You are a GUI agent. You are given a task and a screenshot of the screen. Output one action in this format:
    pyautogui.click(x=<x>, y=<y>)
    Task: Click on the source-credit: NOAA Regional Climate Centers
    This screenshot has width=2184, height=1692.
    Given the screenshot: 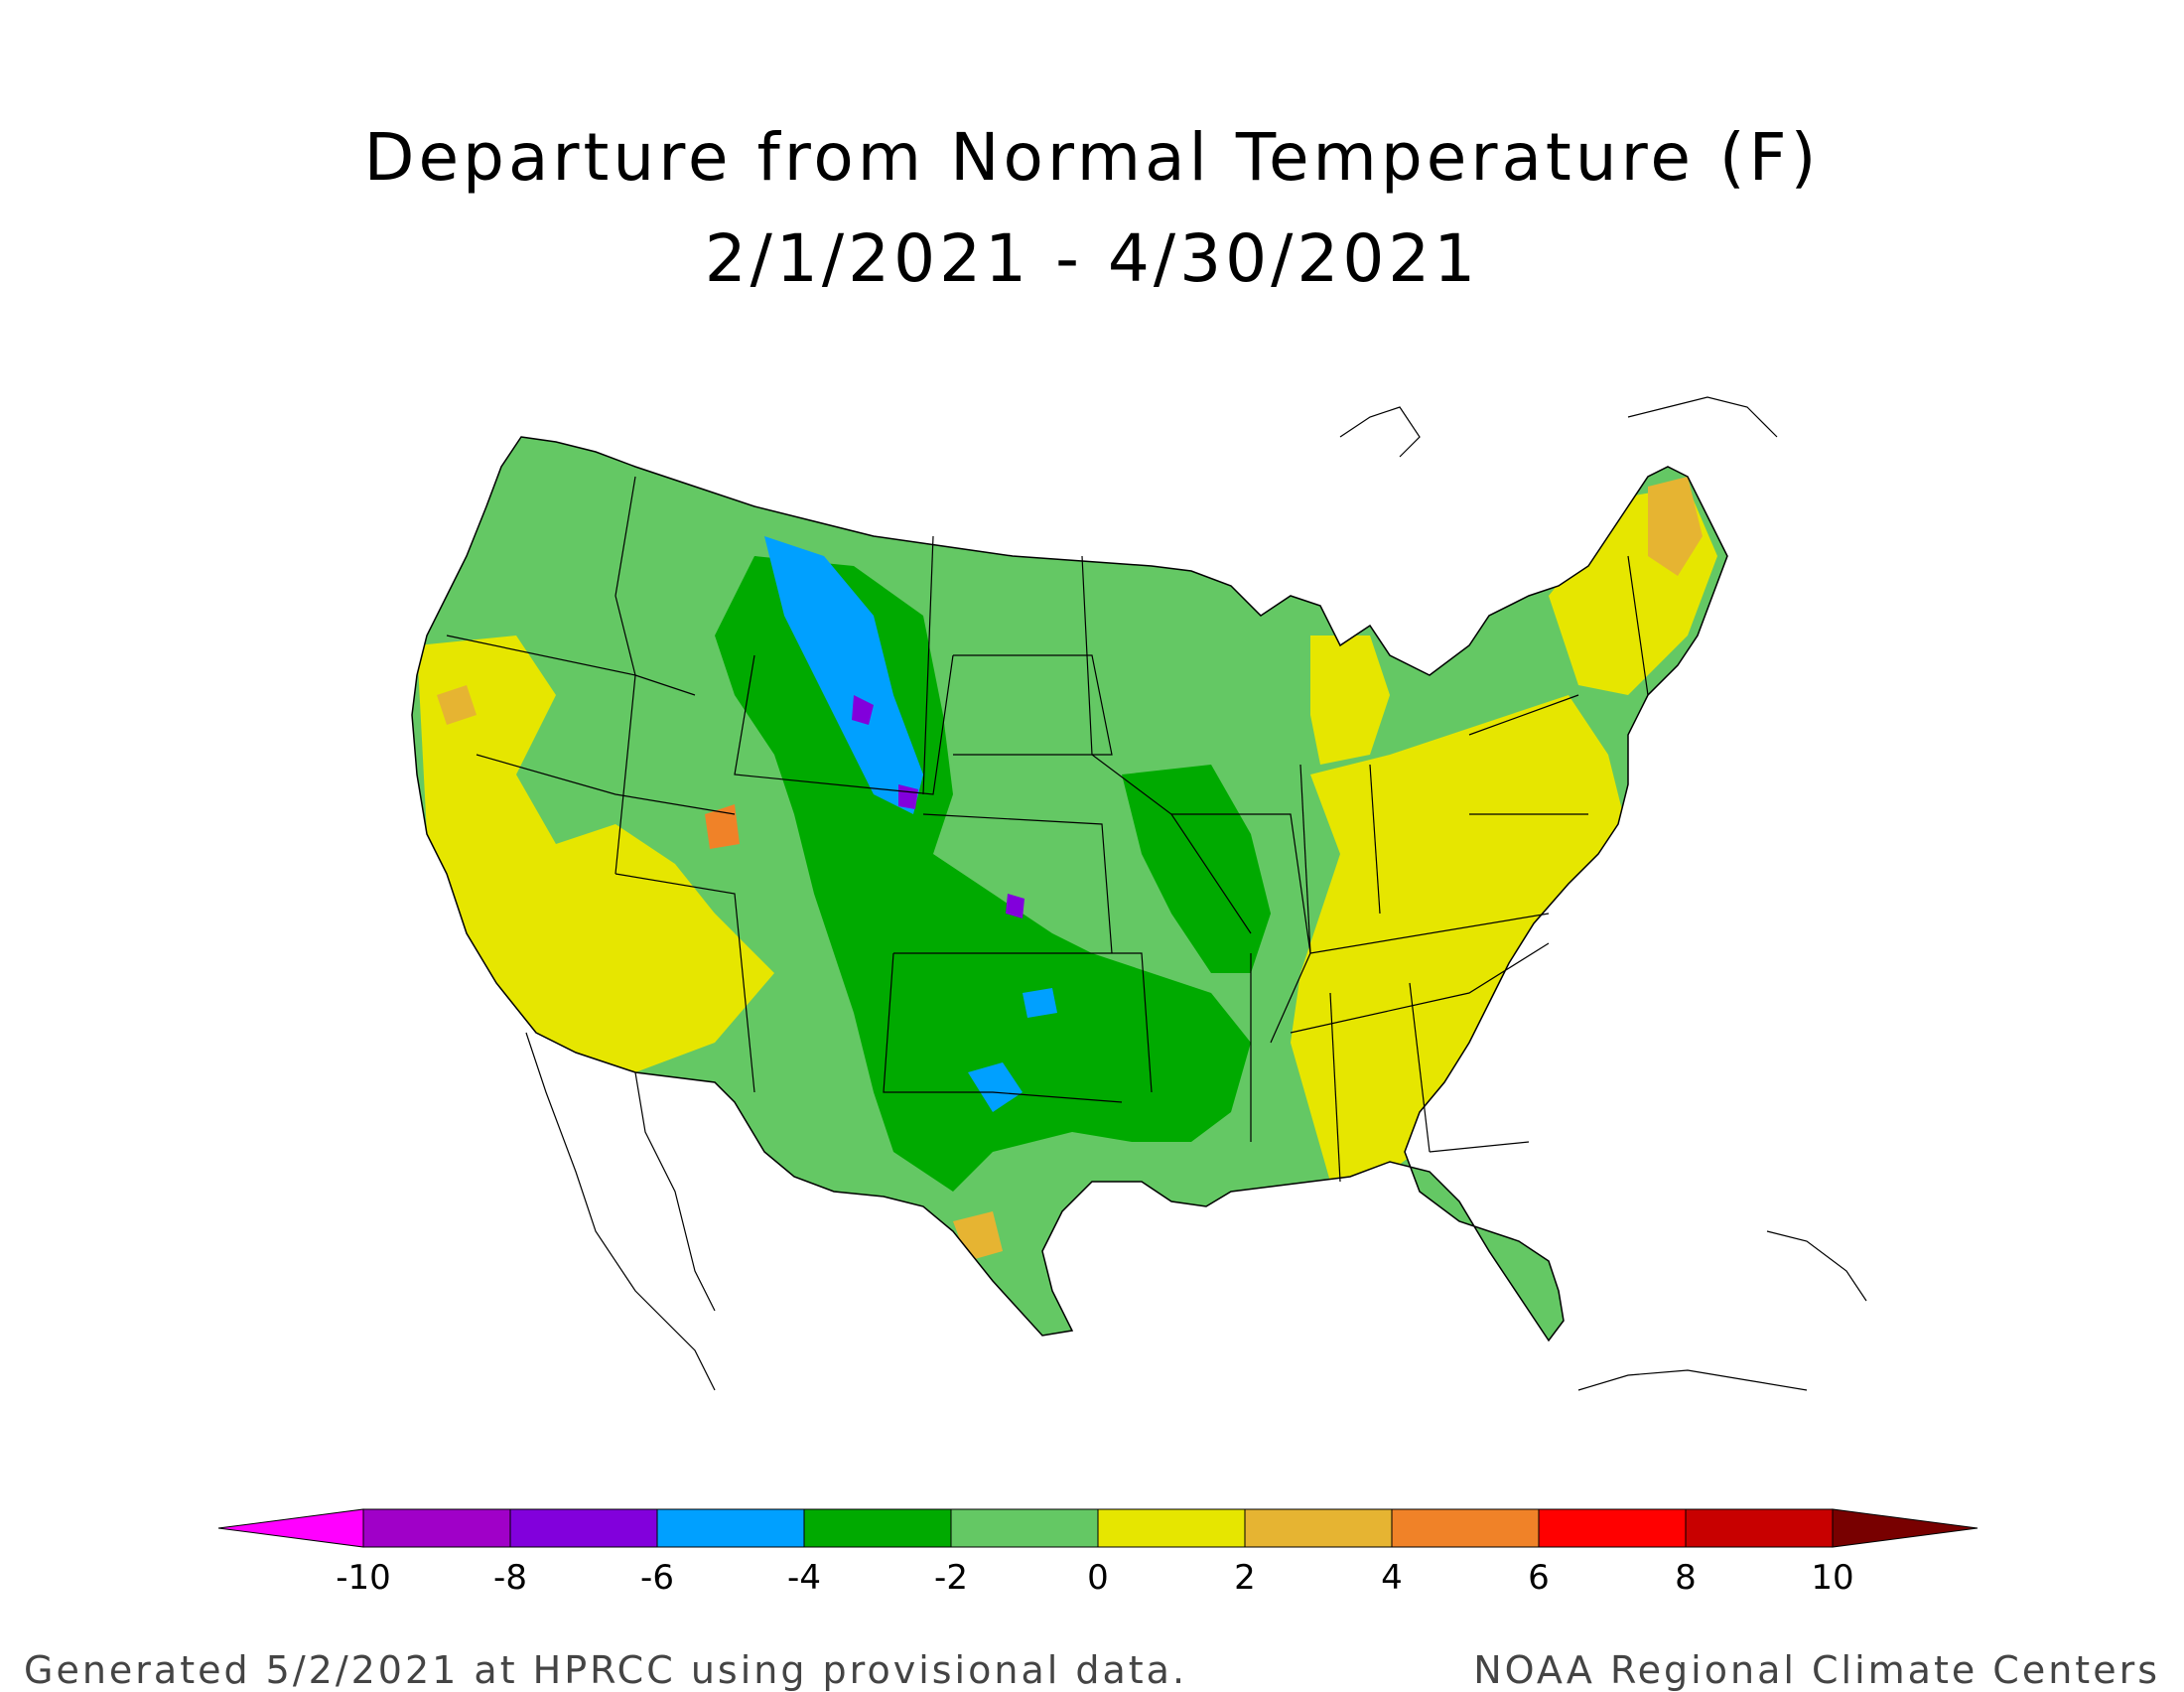 What is the action you would take?
    pyautogui.click(x=1816, y=1670)
    